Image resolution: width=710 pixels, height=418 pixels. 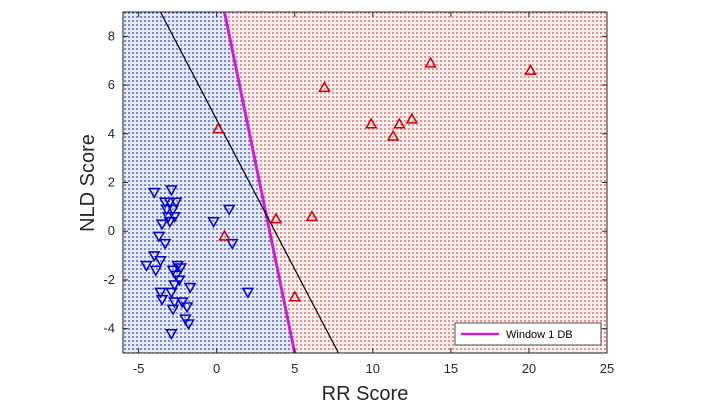 I want to click on x-tick-label: 5, so click(x=294, y=368).